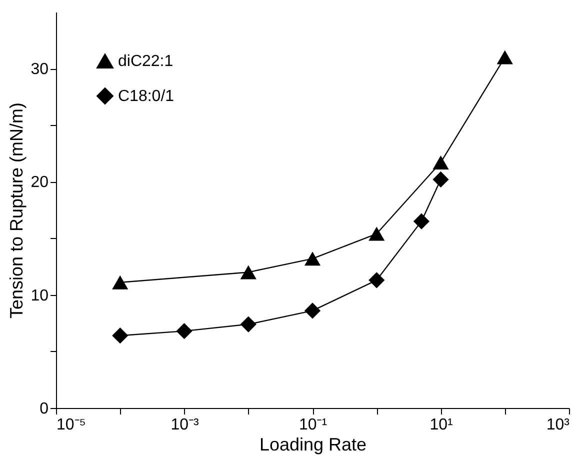 The height and width of the screenshot is (460, 586). What do you see at coordinates (313, 444) in the screenshot?
I see `x-axis-title: Loading Rate` at bounding box center [313, 444].